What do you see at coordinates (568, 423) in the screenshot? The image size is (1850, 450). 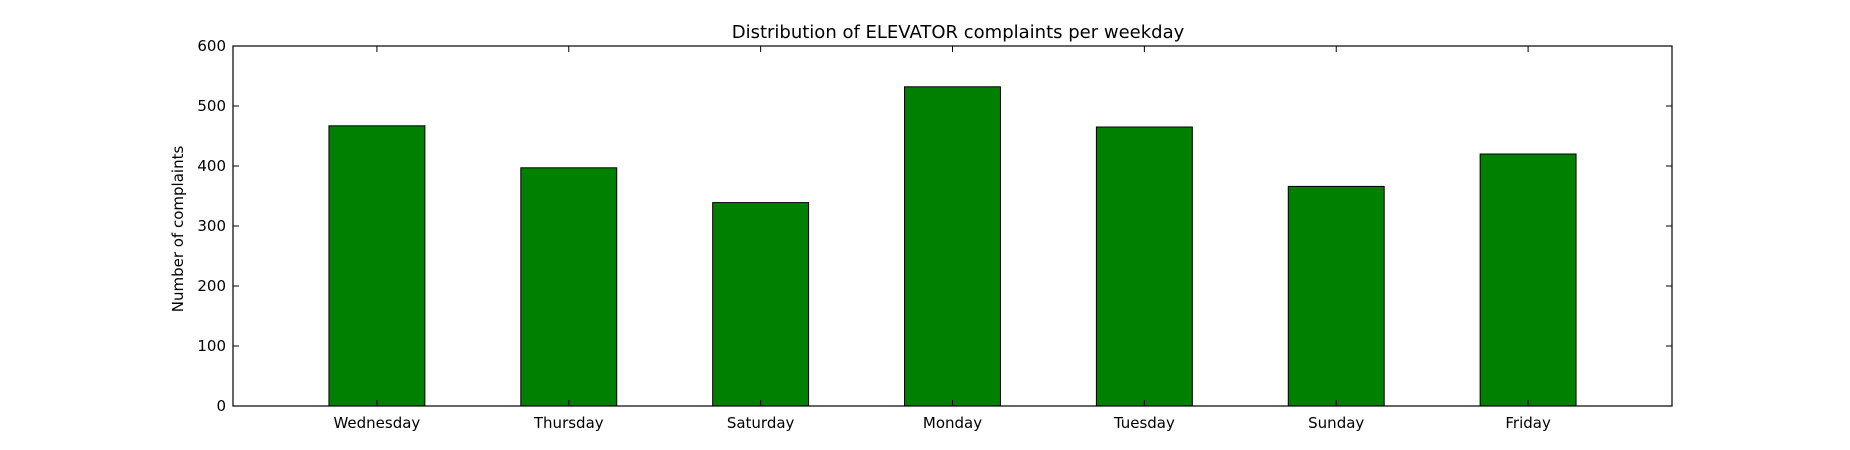 I see `x-tick-label: Thursday` at bounding box center [568, 423].